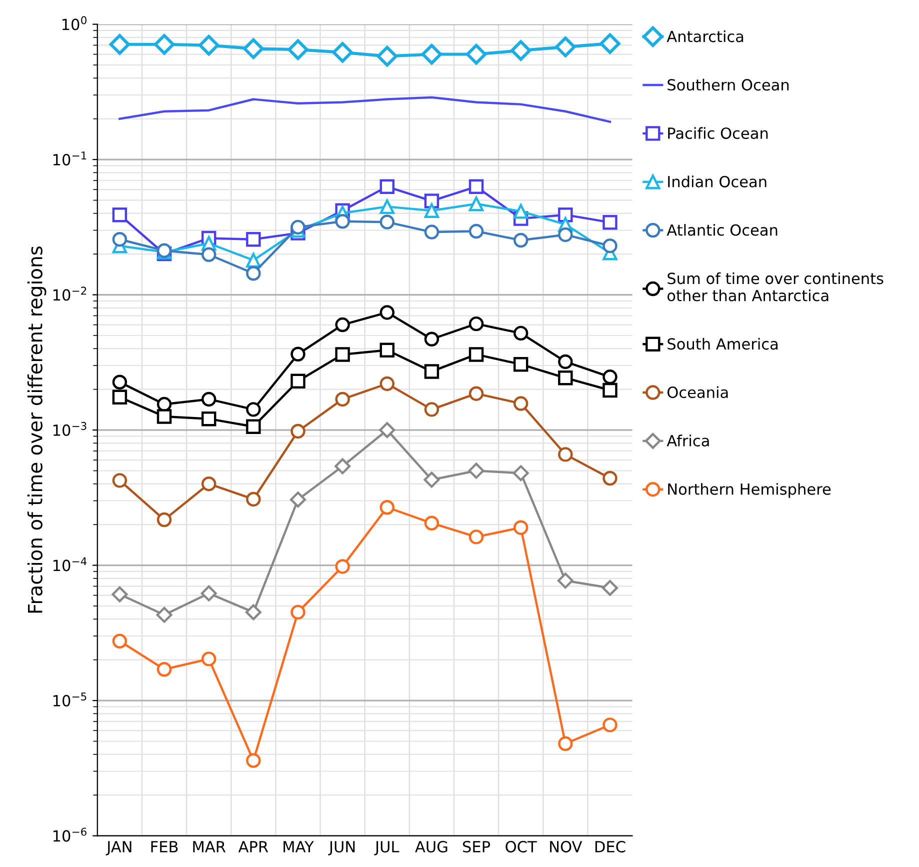  What do you see at coordinates (69, 699) in the screenshot?
I see `y-tick-label: 10$^{−5}$` at bounding box center [69, 699].